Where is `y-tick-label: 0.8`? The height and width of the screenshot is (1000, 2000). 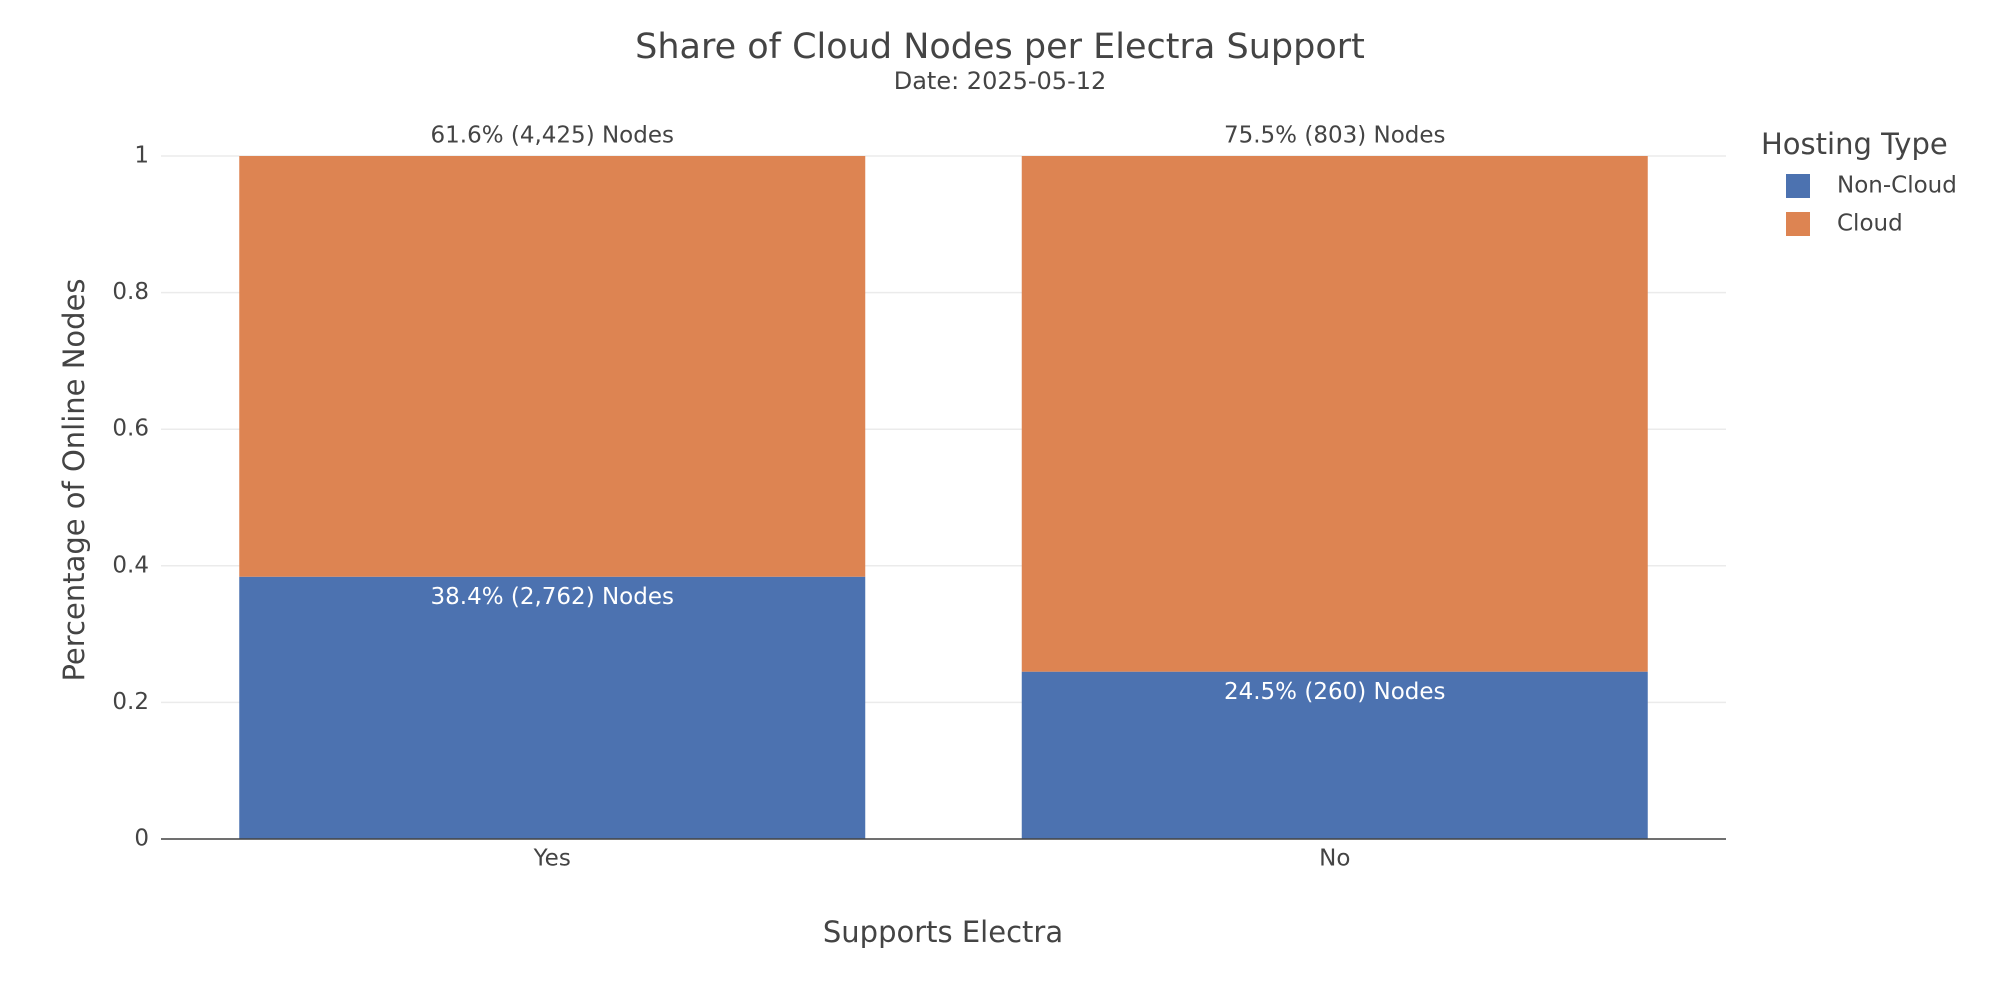
y-tick-label: 0.8 is located at coordinates (130, 292).